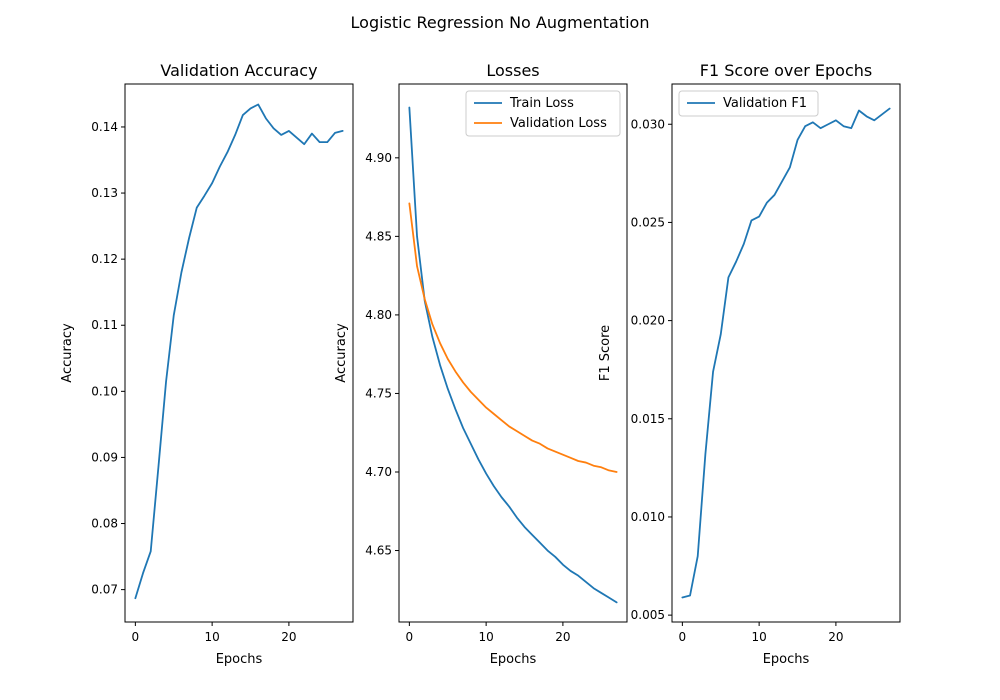  I want to click on y-tick-label: 4.90, so click(378, 158).